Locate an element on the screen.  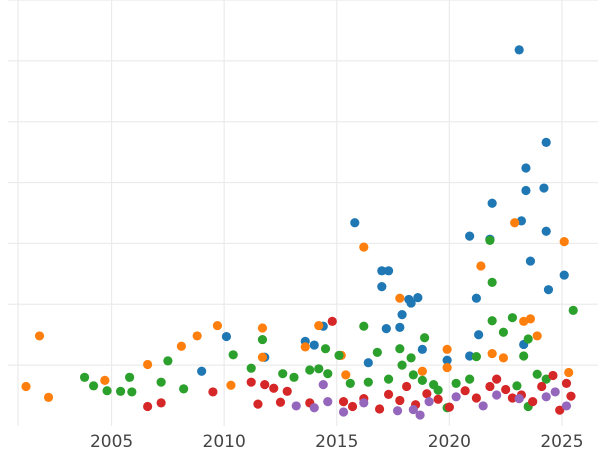
x-tick-label: 2005 is located at coordinates (111, 441).